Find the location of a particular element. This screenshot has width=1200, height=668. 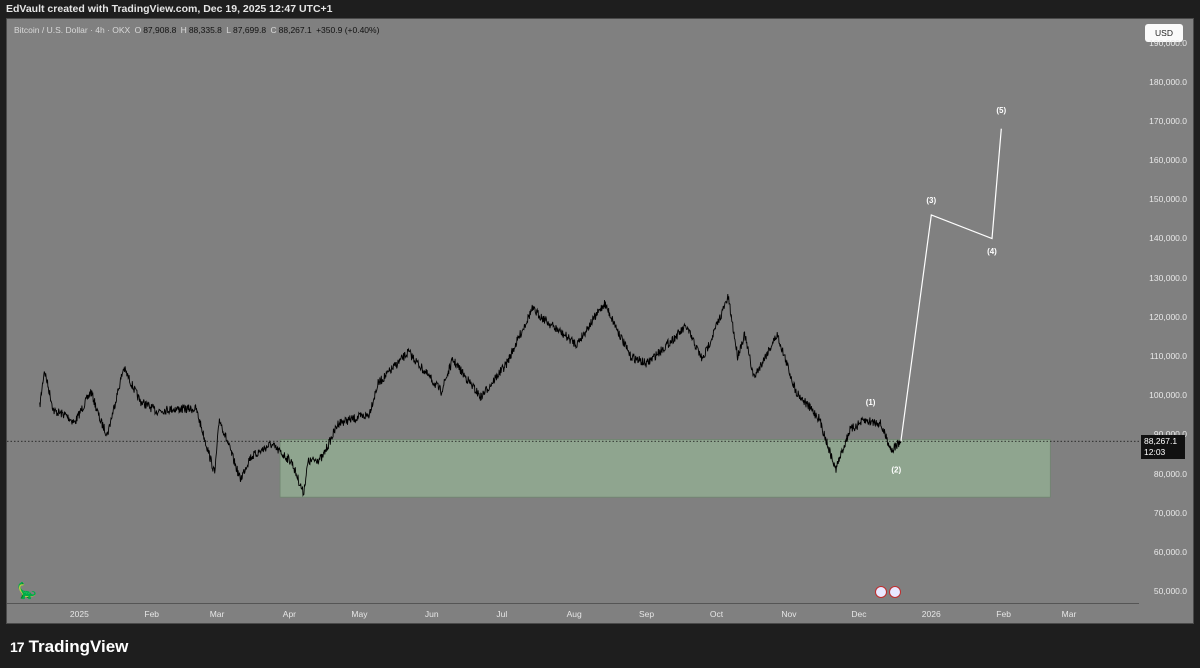

brand-name: TradingView is located at coordinates (78, 646).